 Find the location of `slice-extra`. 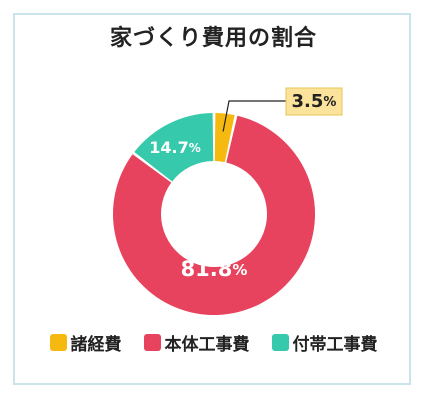

slice-extra is located at coordinates (174, 147).